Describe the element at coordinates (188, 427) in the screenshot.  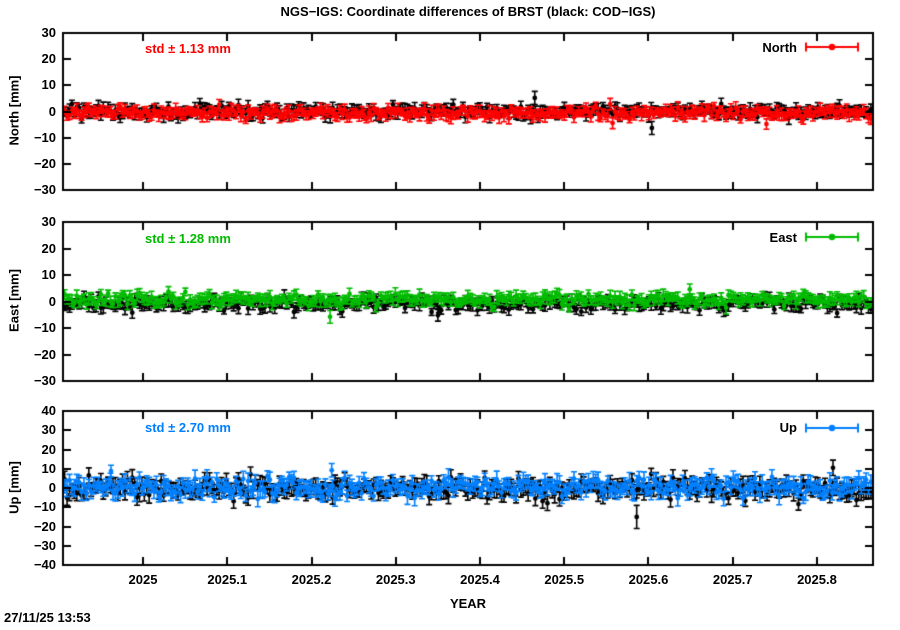
I see `std-annotation-up: std ± 2.70 mm` at that location.